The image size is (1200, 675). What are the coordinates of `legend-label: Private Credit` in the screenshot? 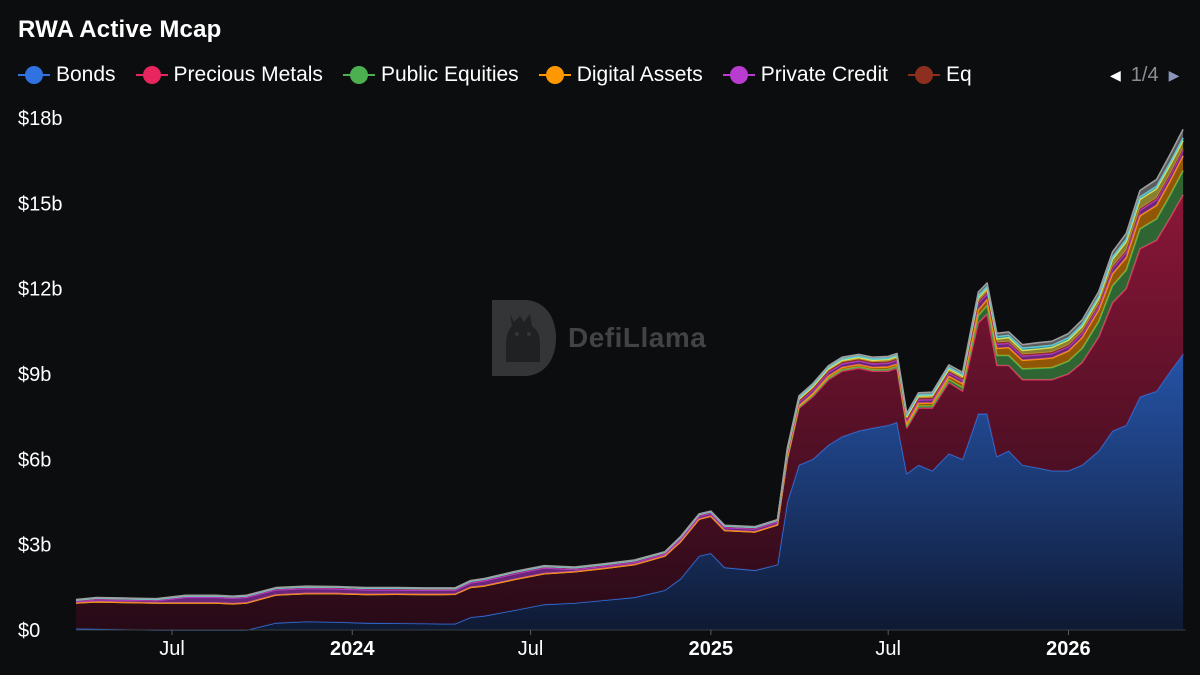 It's located at (824, 74).